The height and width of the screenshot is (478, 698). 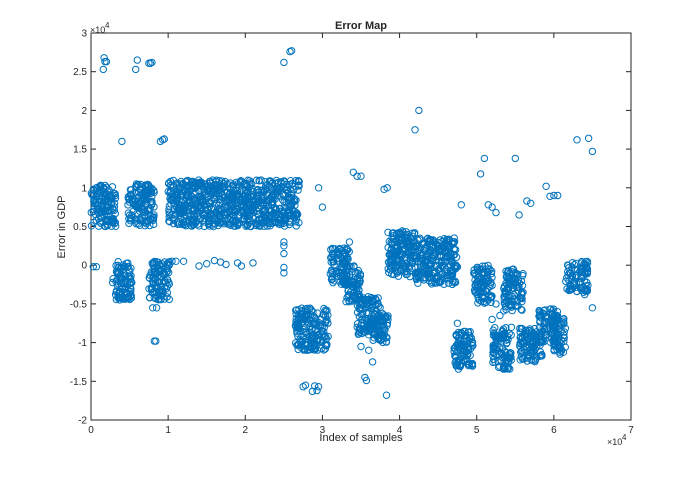 I want to click on y-tick-label: 2, so click(x=84, y=111).